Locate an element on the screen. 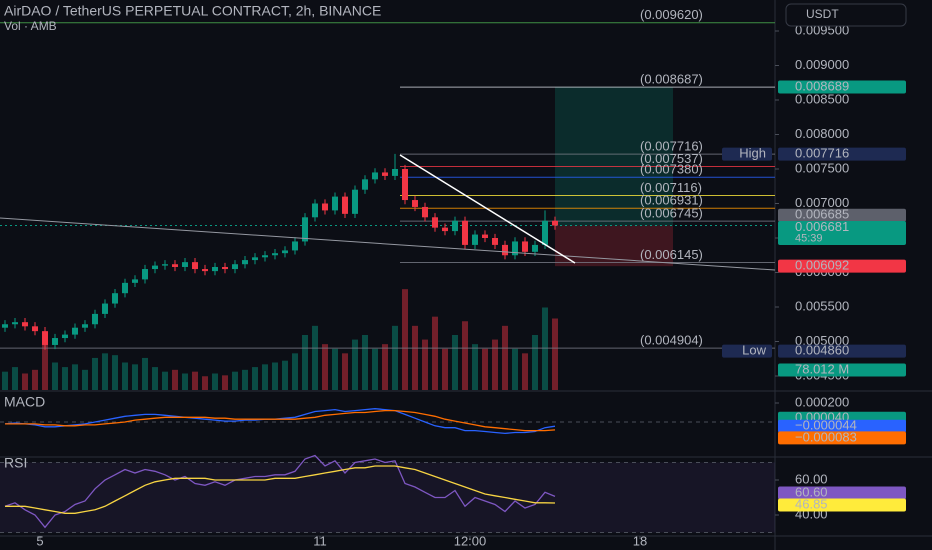  rsi-band is located at coordinates (387, 497).